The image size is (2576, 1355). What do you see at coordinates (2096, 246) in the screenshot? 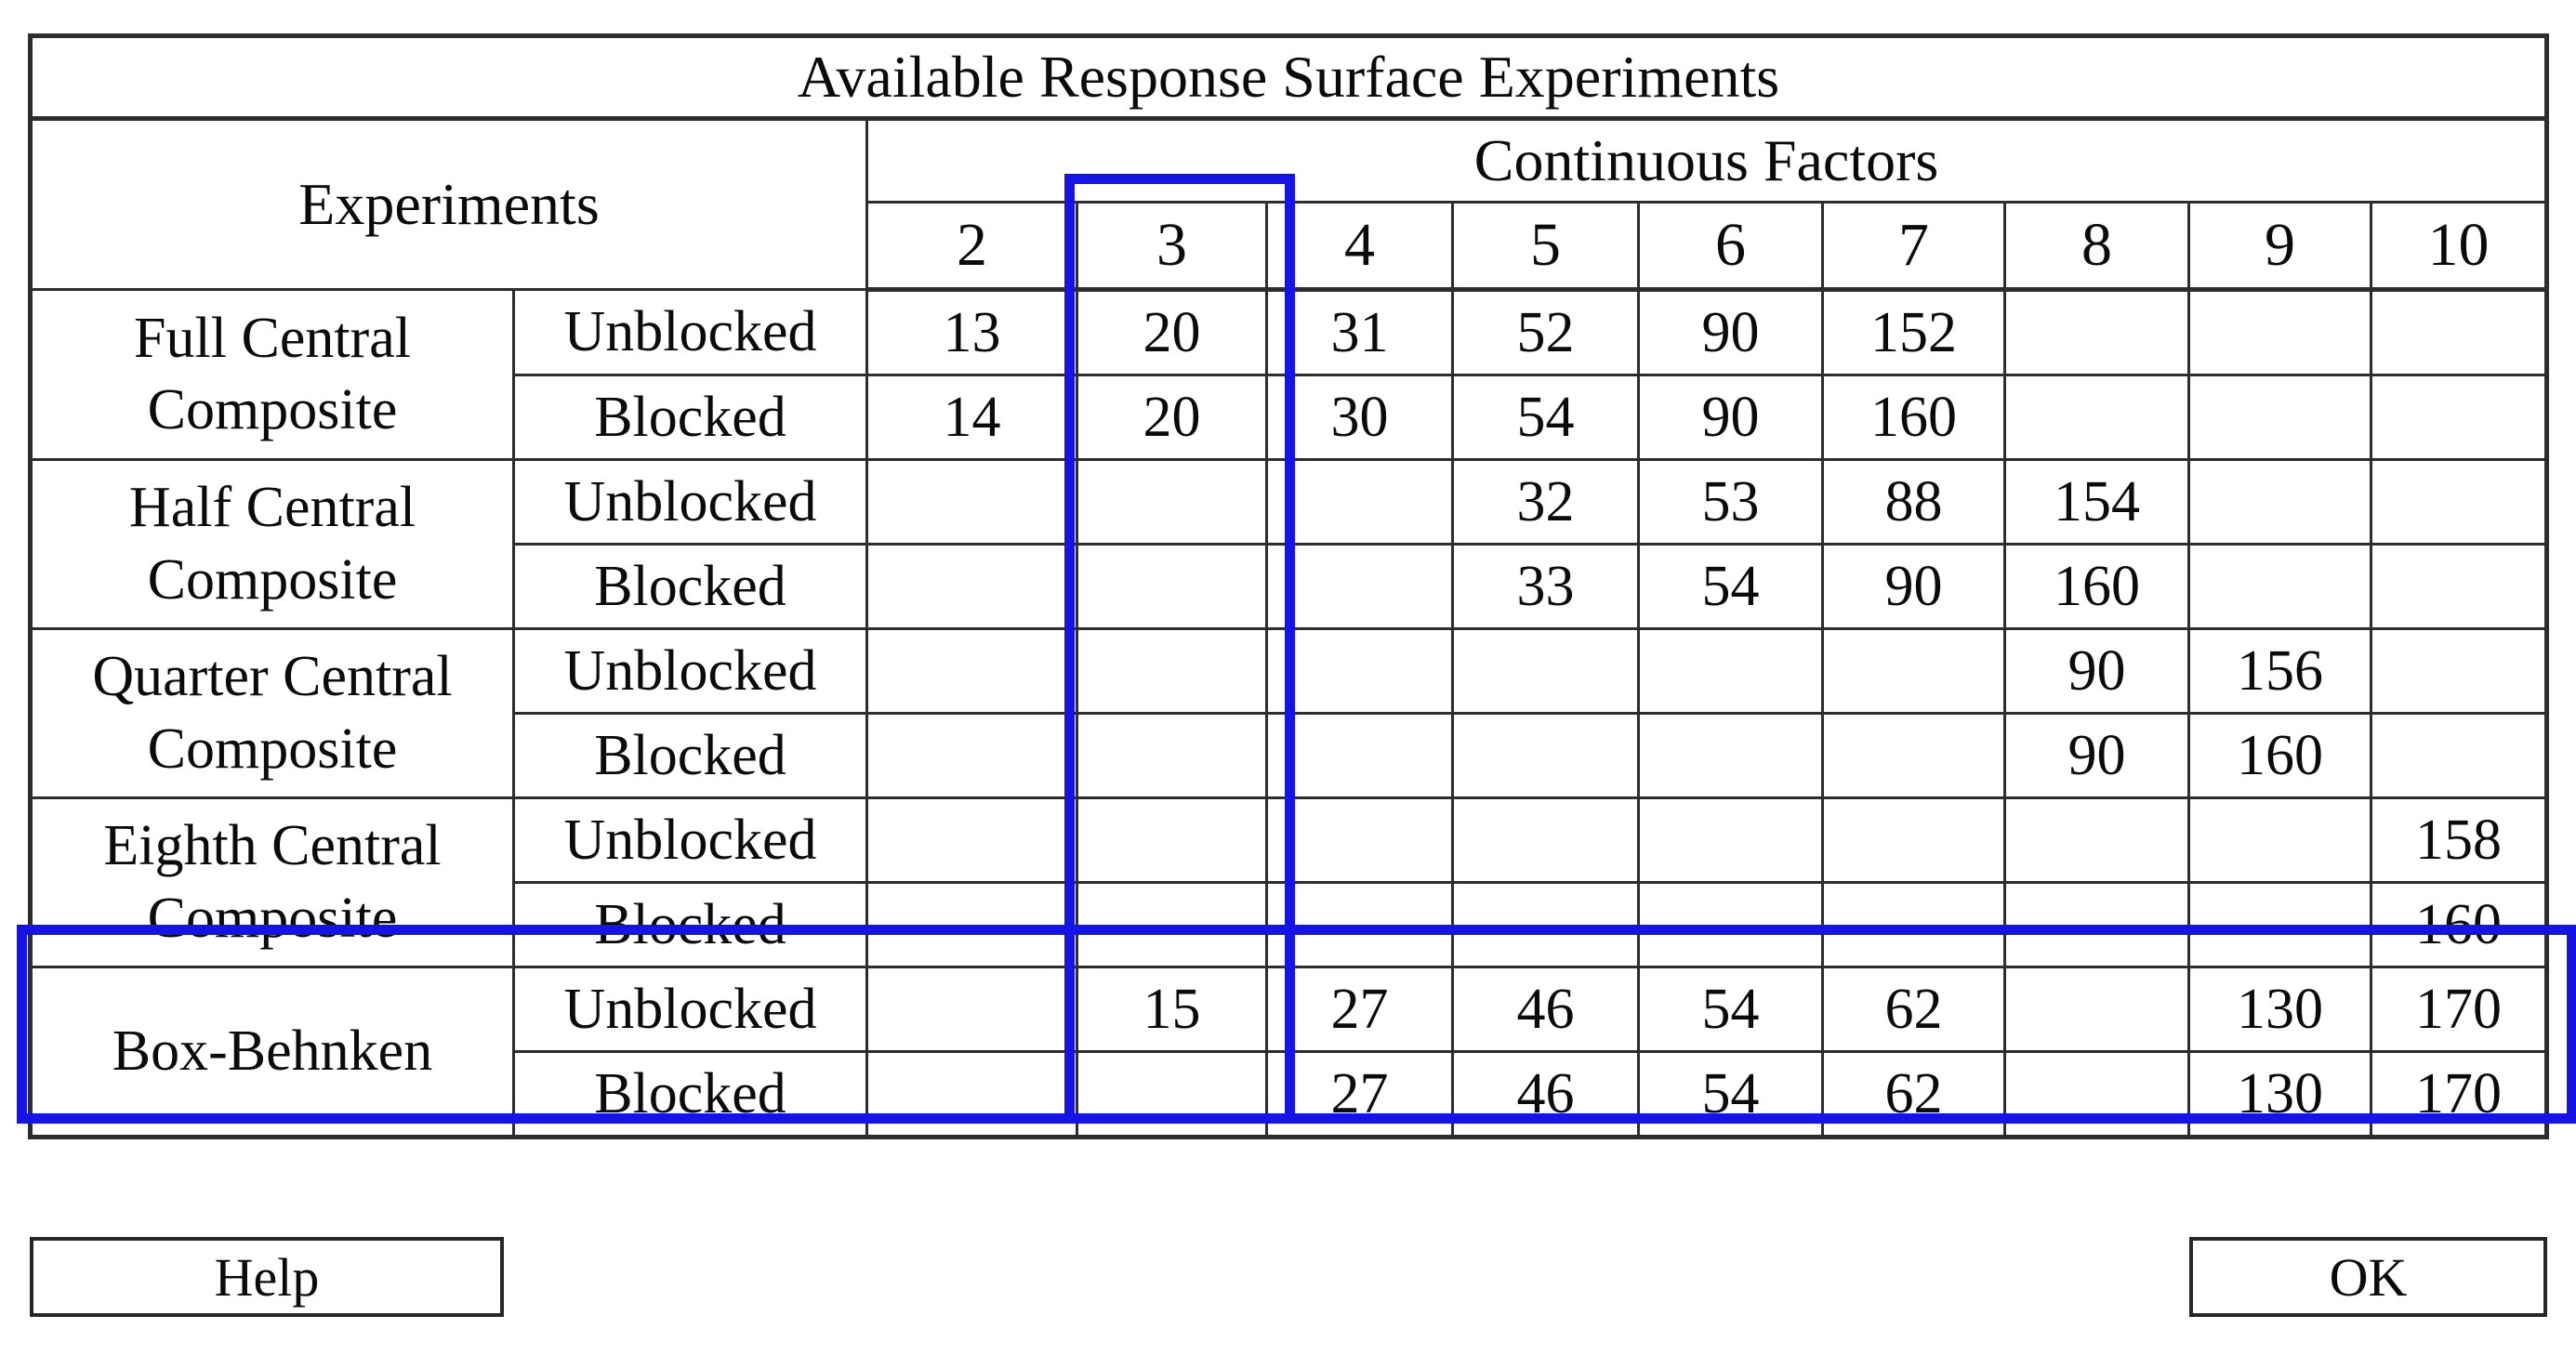
I see `factor-column-header-8: 8` at bounding box center [2096, 246].